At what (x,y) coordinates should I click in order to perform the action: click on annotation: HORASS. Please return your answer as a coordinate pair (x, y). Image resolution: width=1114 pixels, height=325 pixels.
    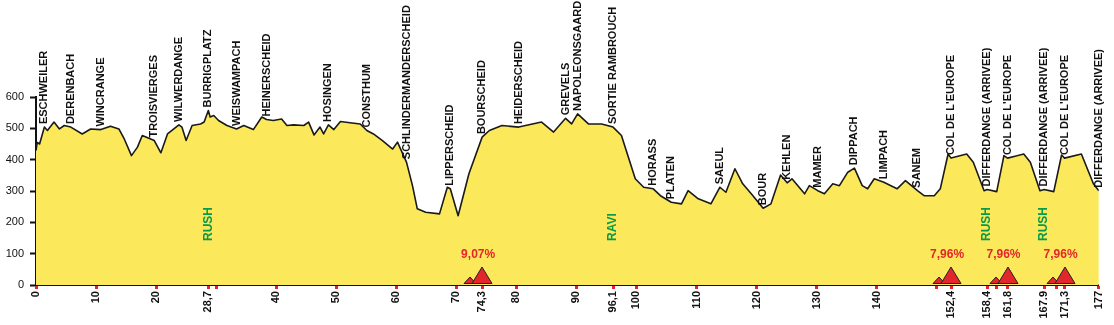
    Looking at the image, I should click on (652, 162).